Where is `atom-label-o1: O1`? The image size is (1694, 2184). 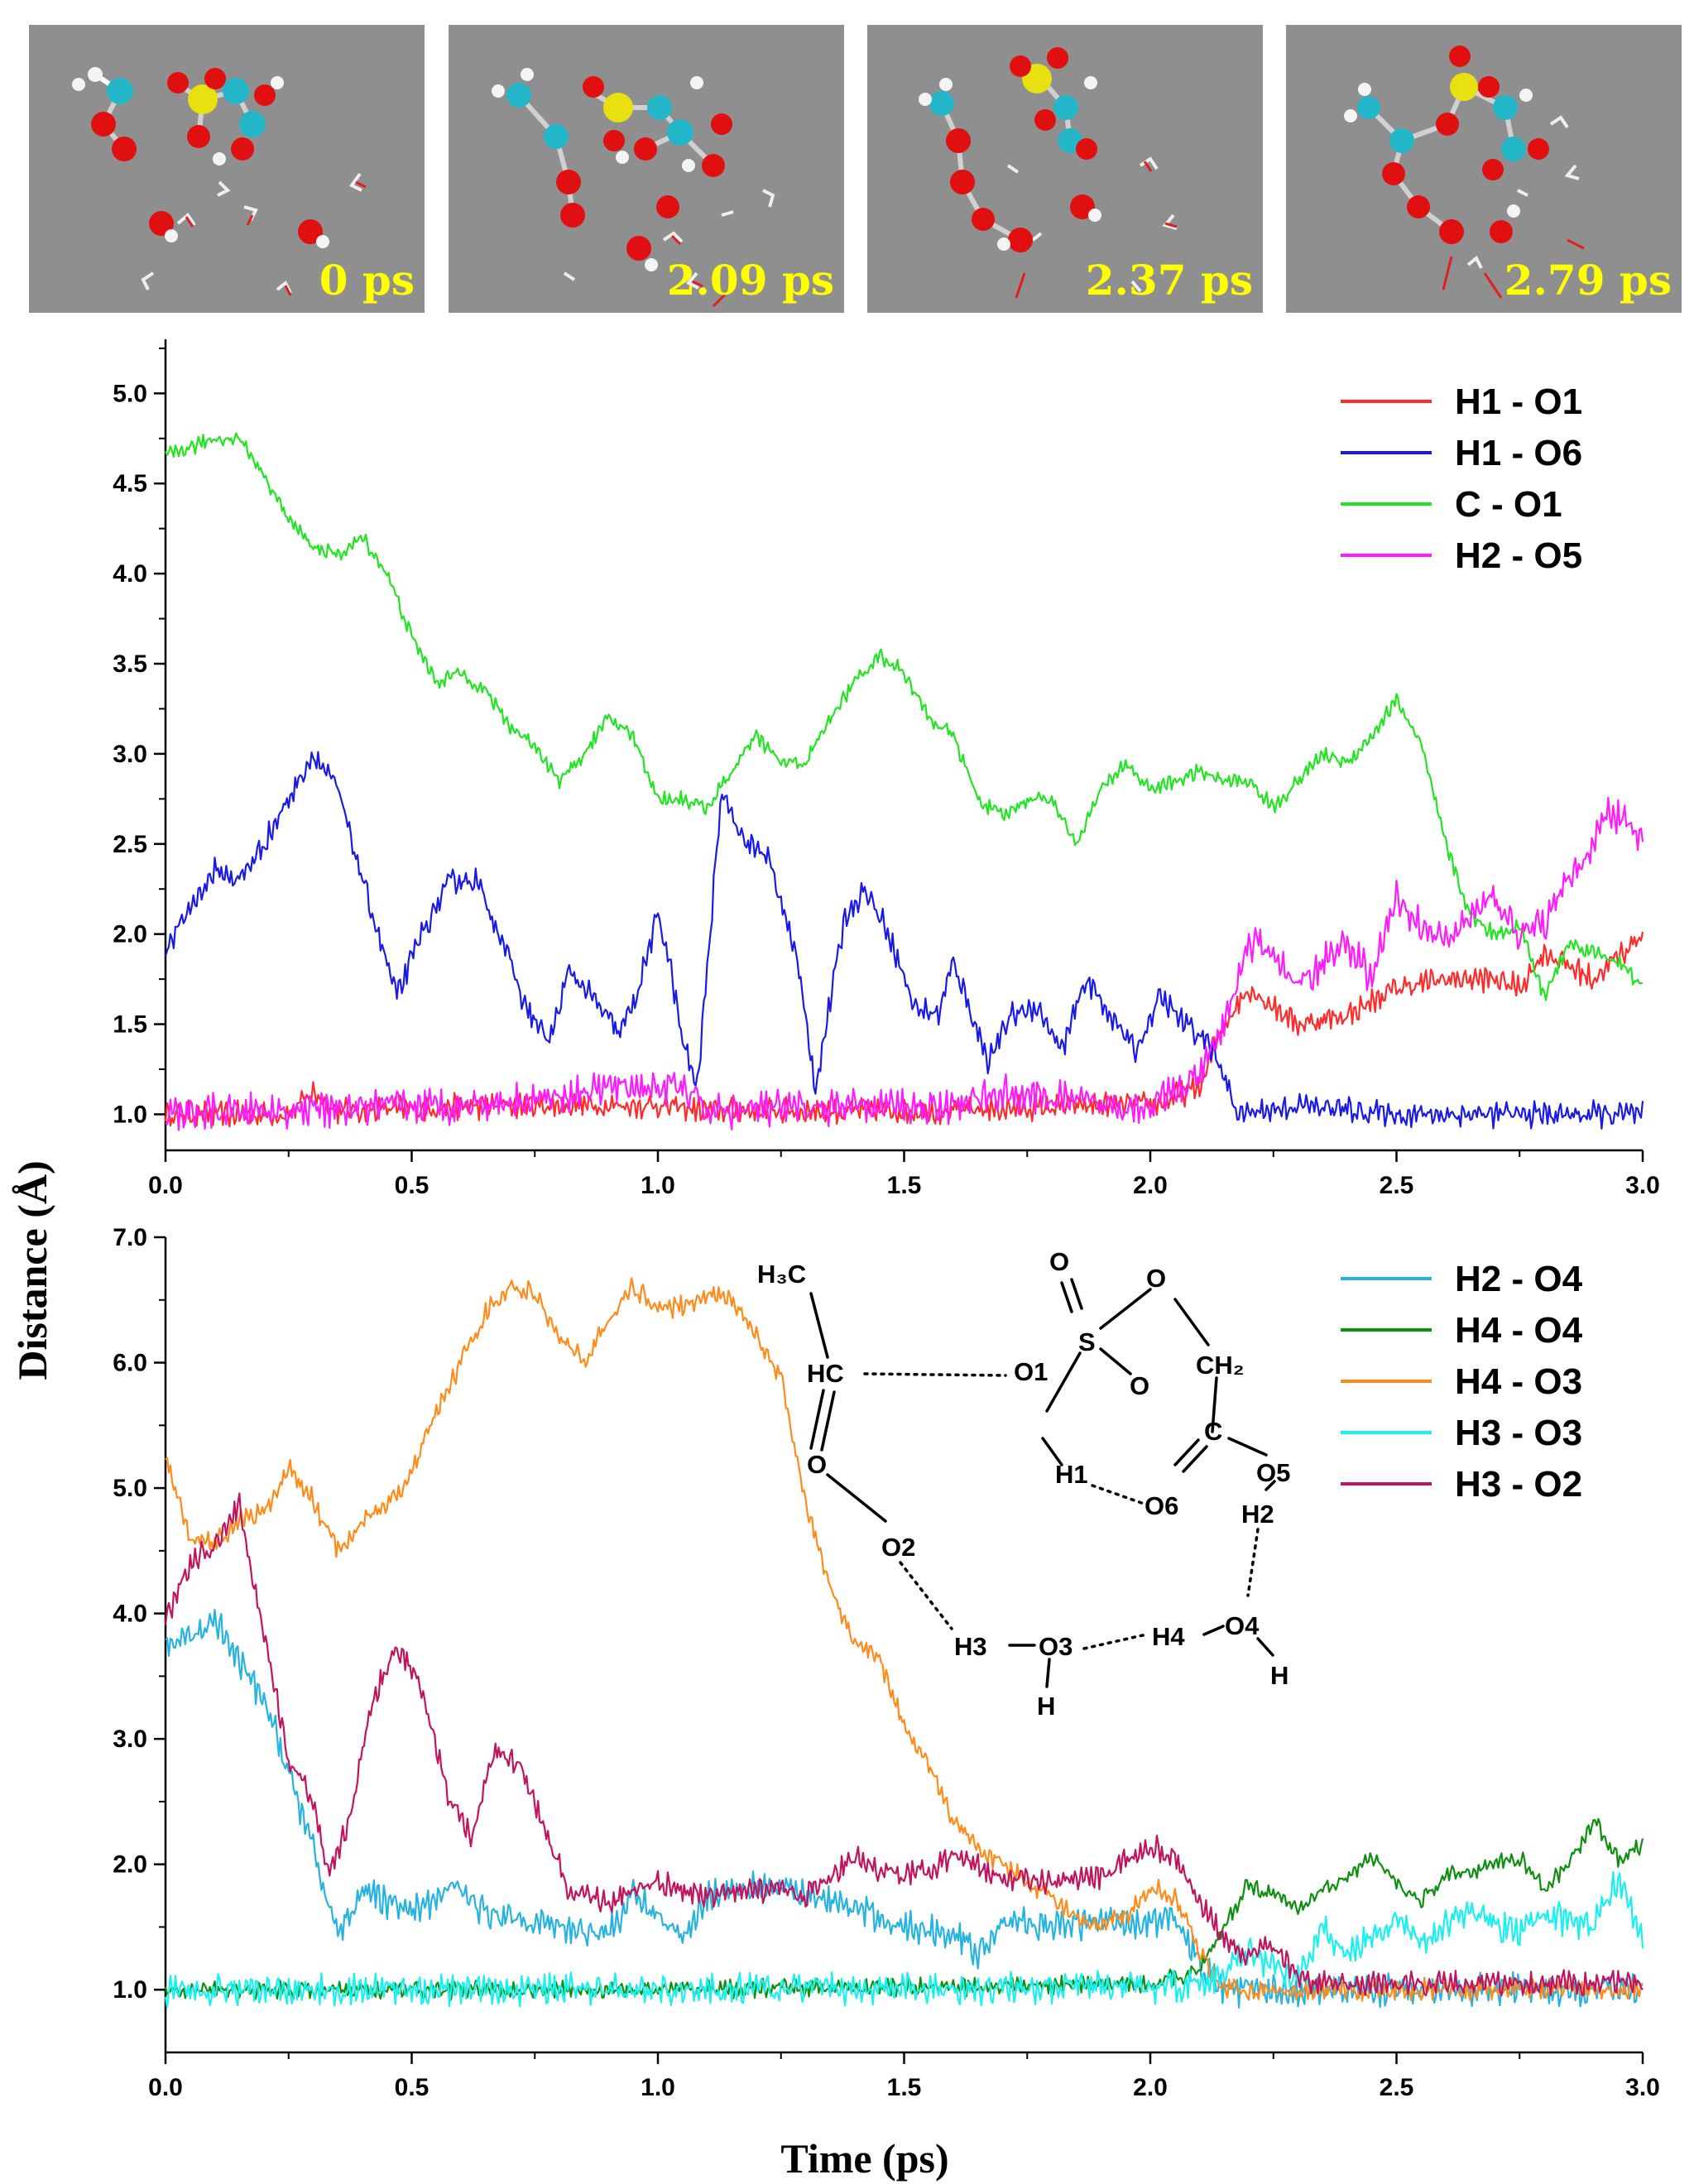
atom-label-o1: O1 is located at coordinates (1031, 1371).